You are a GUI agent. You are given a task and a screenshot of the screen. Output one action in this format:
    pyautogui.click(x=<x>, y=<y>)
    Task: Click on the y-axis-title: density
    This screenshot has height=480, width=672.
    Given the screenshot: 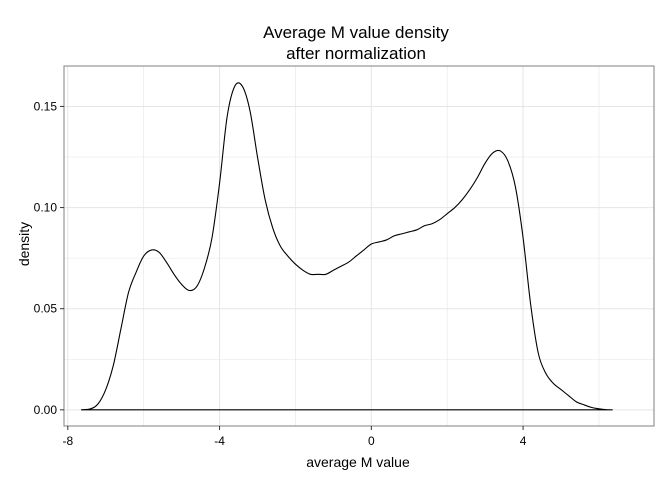 What is the action you would take?
    pyautogui.click(x=24, y=244)
    